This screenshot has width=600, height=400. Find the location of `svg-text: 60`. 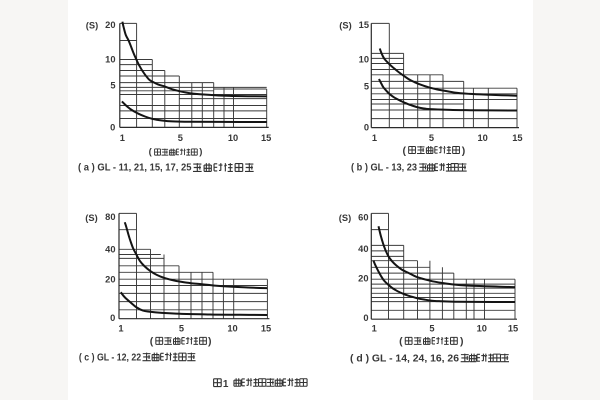

svg-text: 60 is located at coordinates (363, 218).